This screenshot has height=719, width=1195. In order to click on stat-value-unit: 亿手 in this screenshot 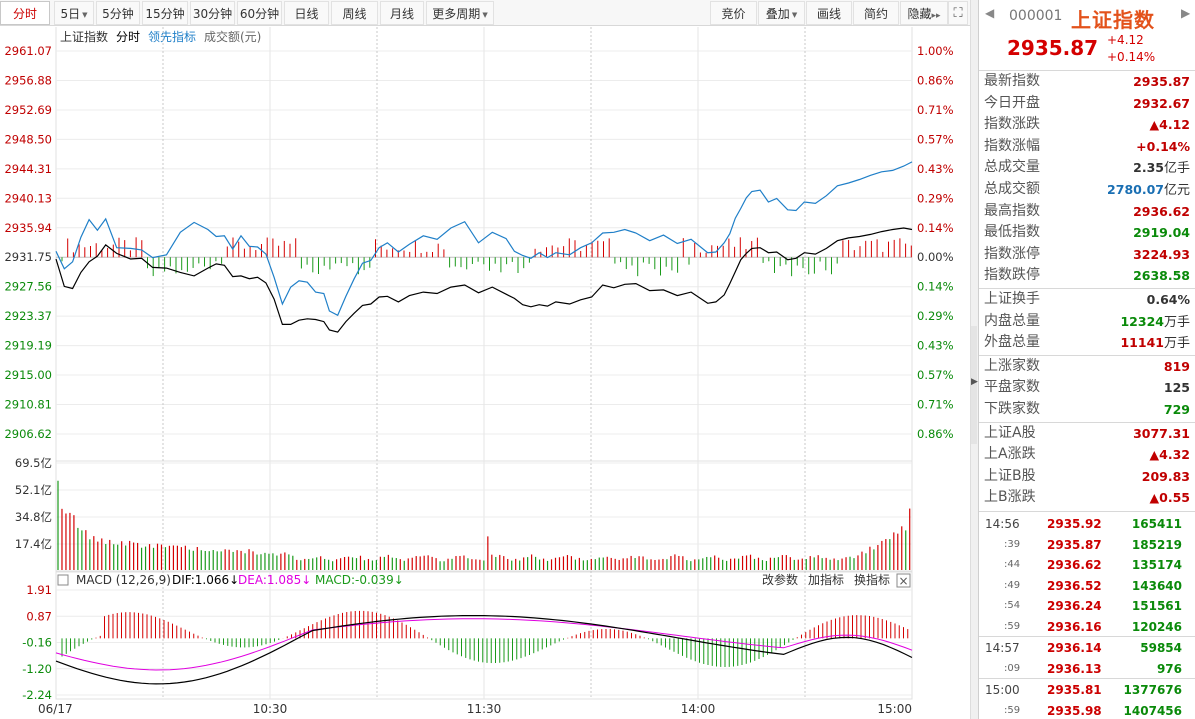, I will do `click(1176, 169)`.